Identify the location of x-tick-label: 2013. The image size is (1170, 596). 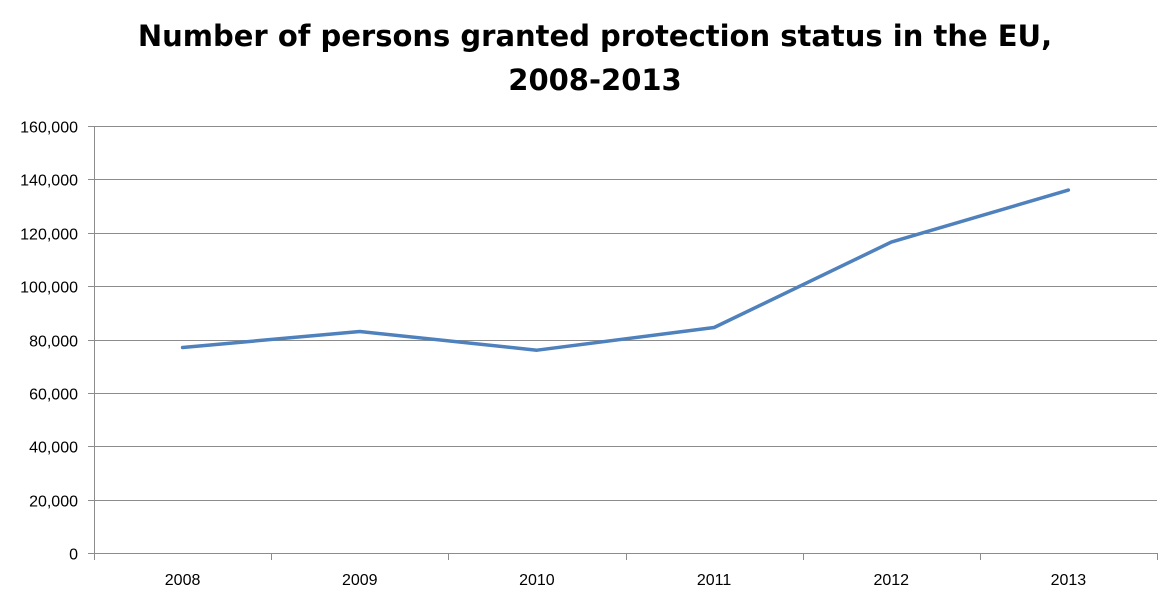
(1069, 580).